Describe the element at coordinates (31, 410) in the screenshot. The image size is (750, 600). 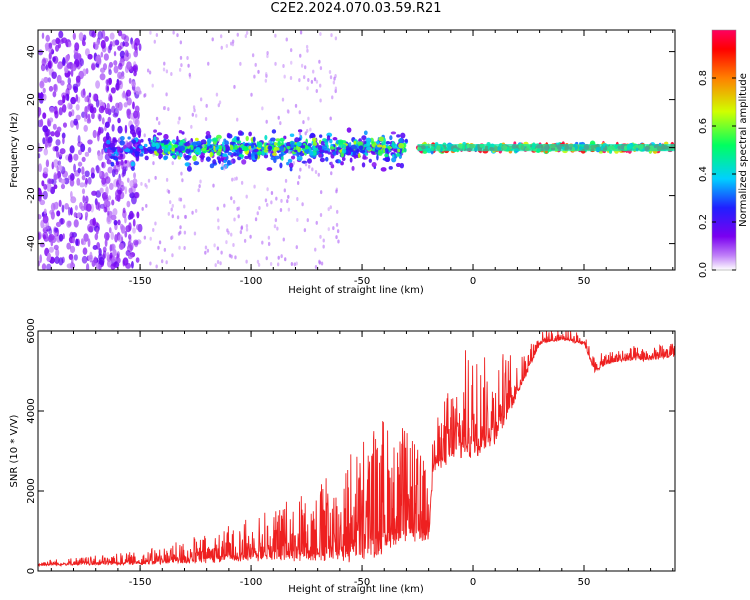
I see `snr-ytick-label: 4000` at that location.